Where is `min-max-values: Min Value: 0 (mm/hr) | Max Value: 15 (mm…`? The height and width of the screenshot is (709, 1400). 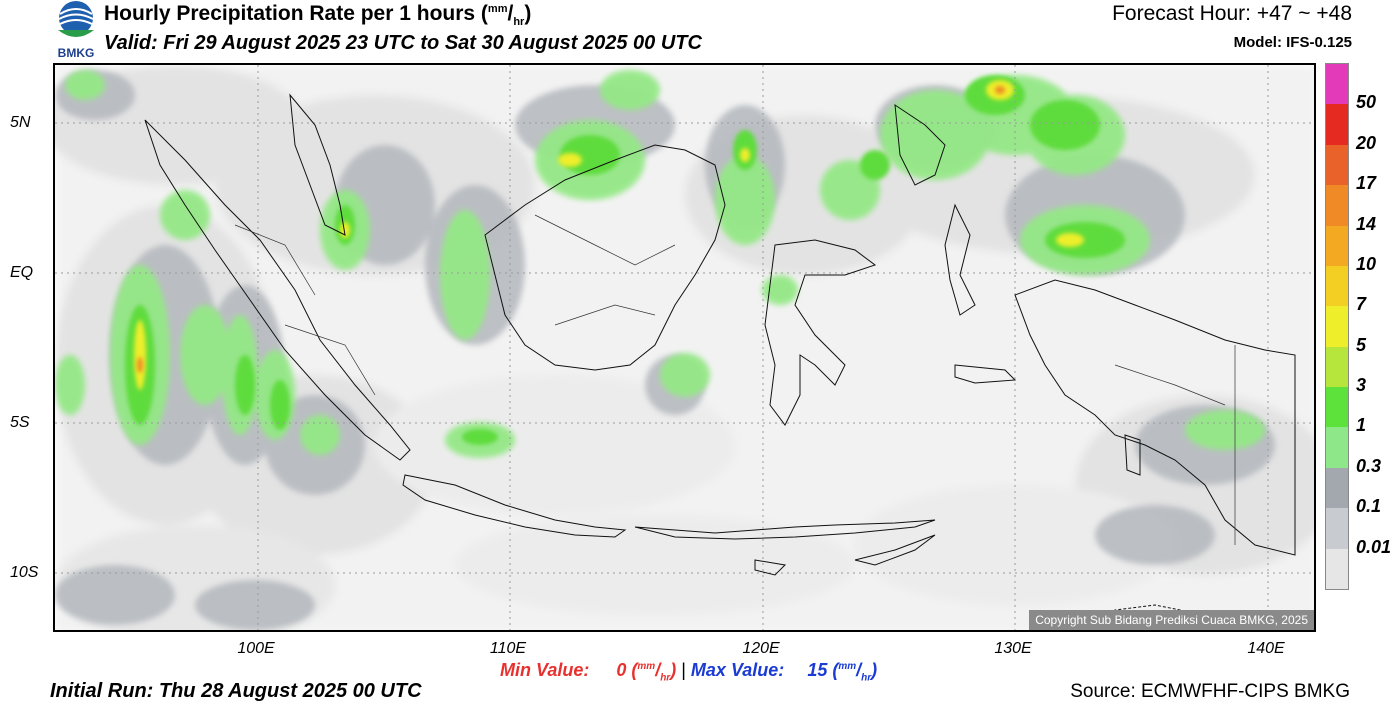
min-max-values: Min Value: 0 (mm/hr) | Max Value: 15 (mm… is located at coordinates (689, 672).